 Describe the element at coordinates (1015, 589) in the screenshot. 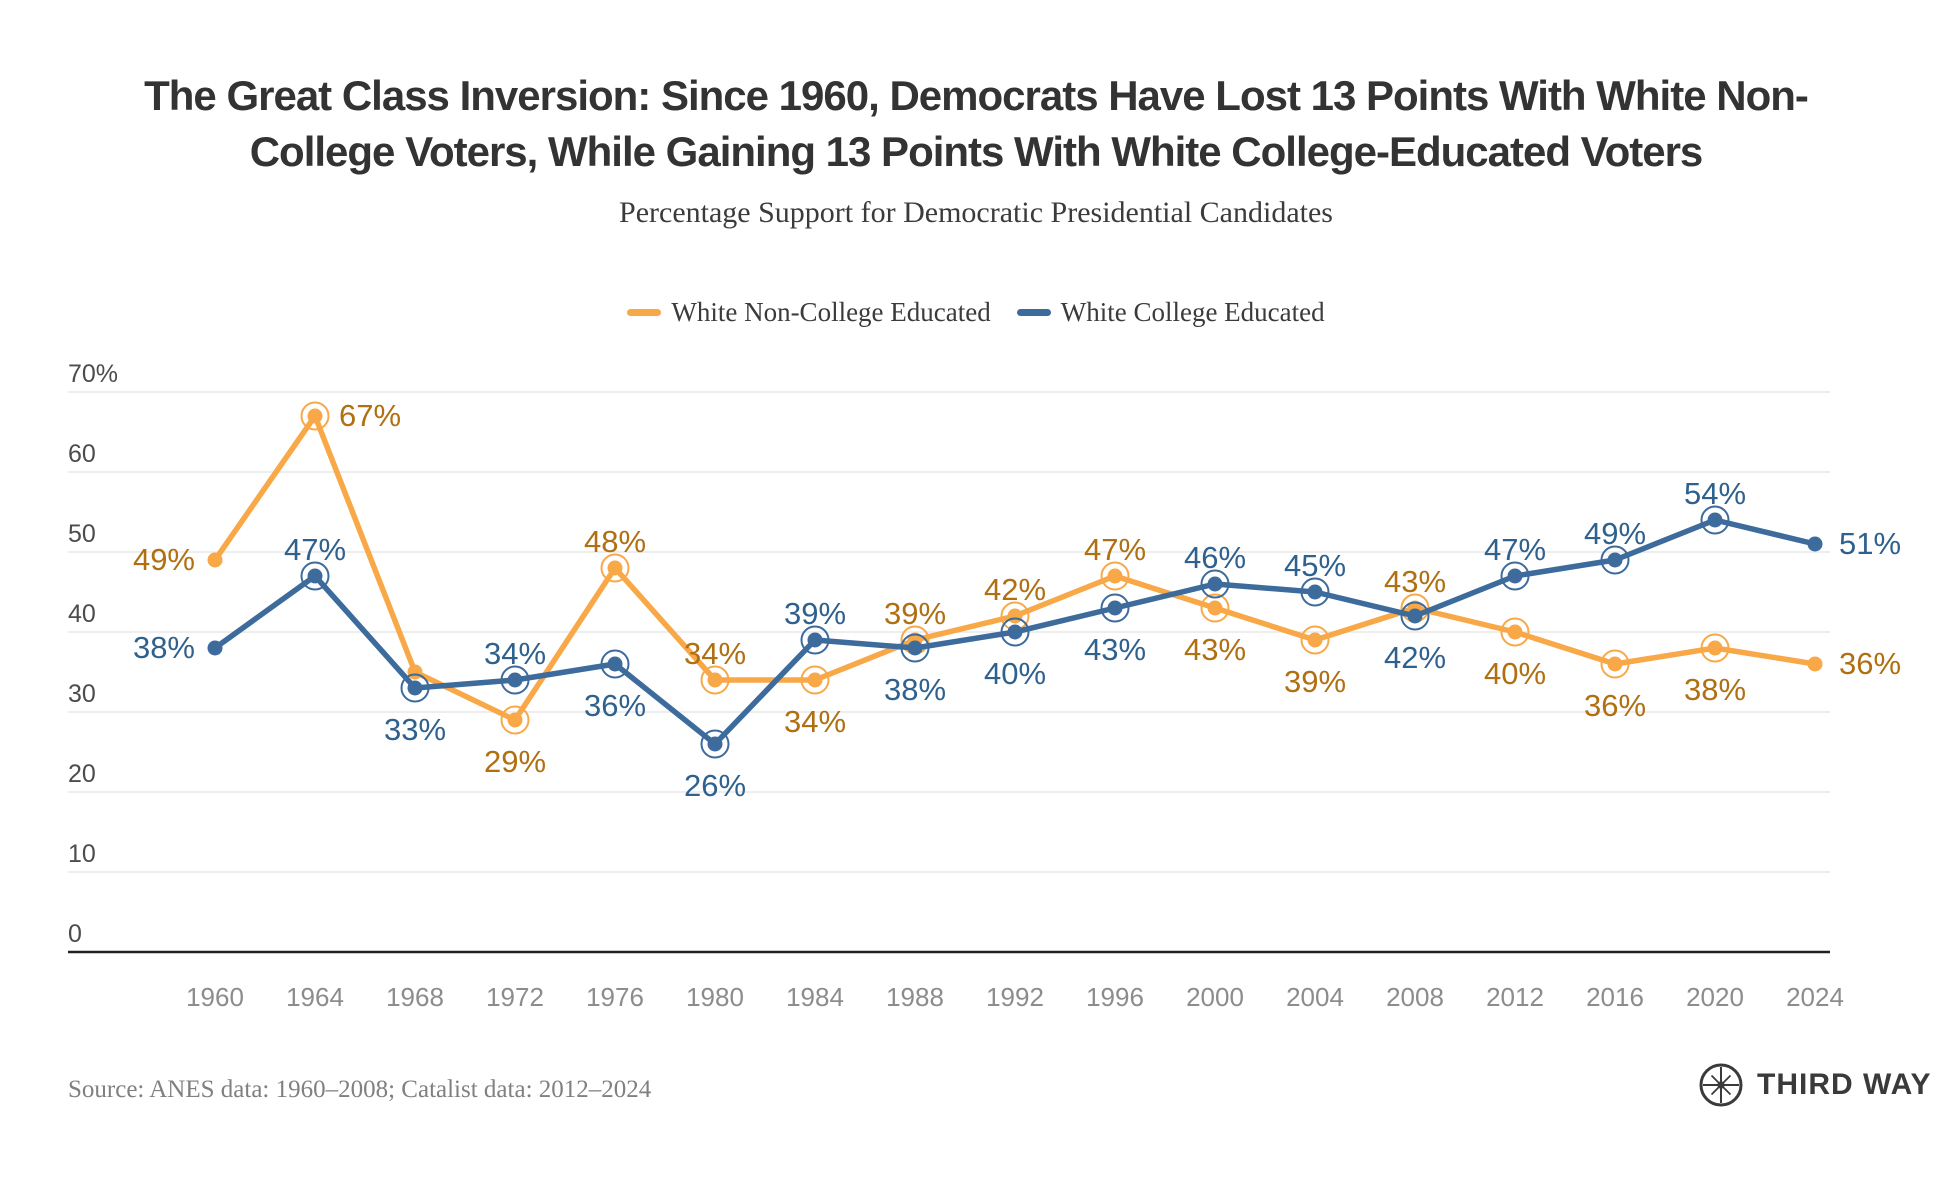

I see `data-label-white-non-college-1992: 42%` at that location.